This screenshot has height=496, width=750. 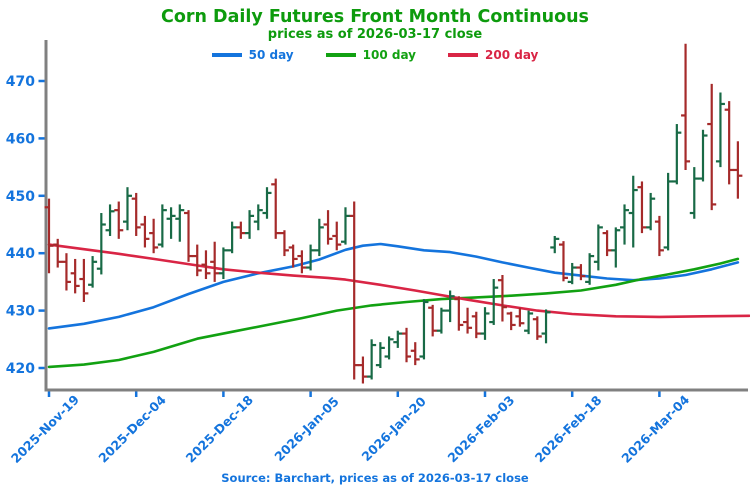 What do you see at coordinates (375, 34) in the screenshot?
I see `chart-subtitle: prices as of 2026-03-17 close` at bounding box center [375, 34].